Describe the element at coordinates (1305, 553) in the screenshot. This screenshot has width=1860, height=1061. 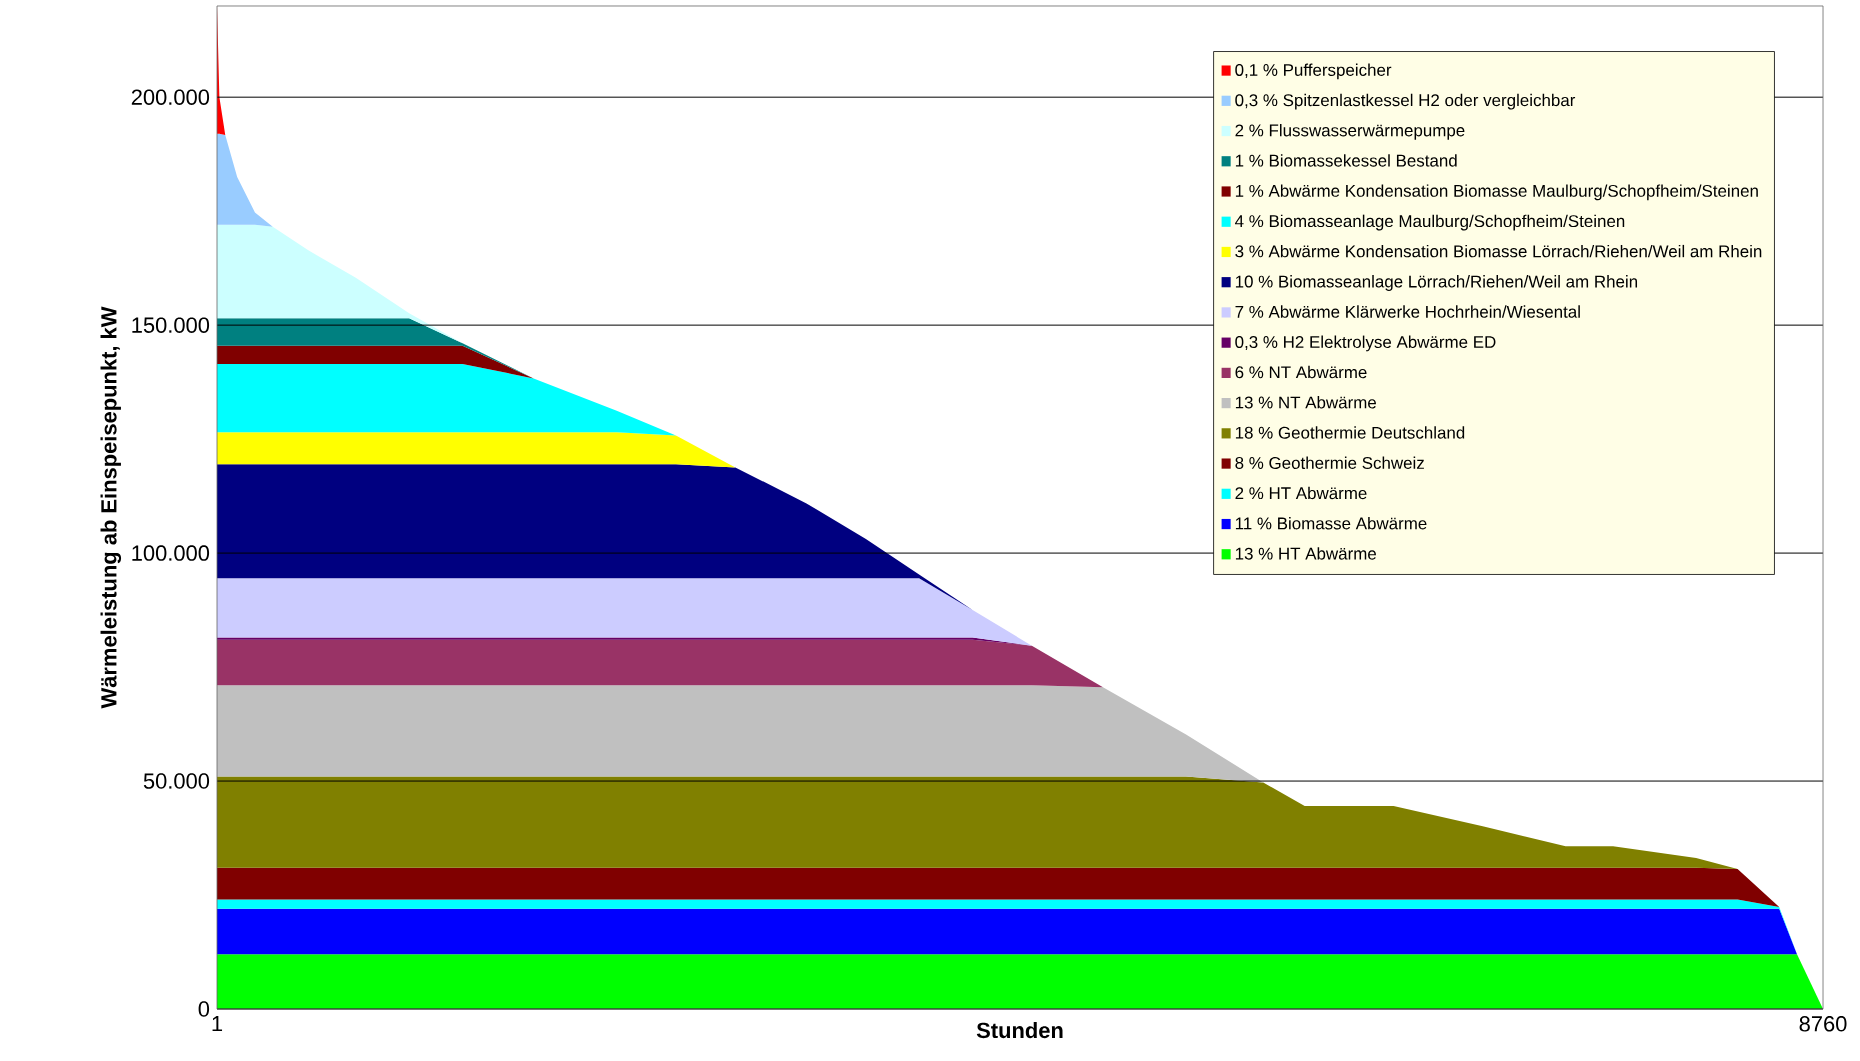
I see `legend-label: 13 % HT Abwärme` at that location.